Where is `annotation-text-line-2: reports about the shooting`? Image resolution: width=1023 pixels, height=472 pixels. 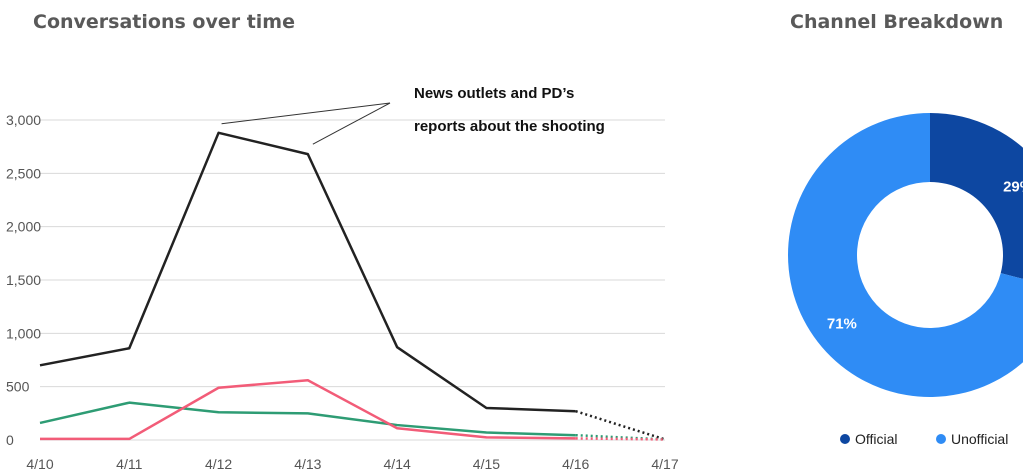 annotation-text-line-2: reports about the shooting is located at coordinates (509, 126).